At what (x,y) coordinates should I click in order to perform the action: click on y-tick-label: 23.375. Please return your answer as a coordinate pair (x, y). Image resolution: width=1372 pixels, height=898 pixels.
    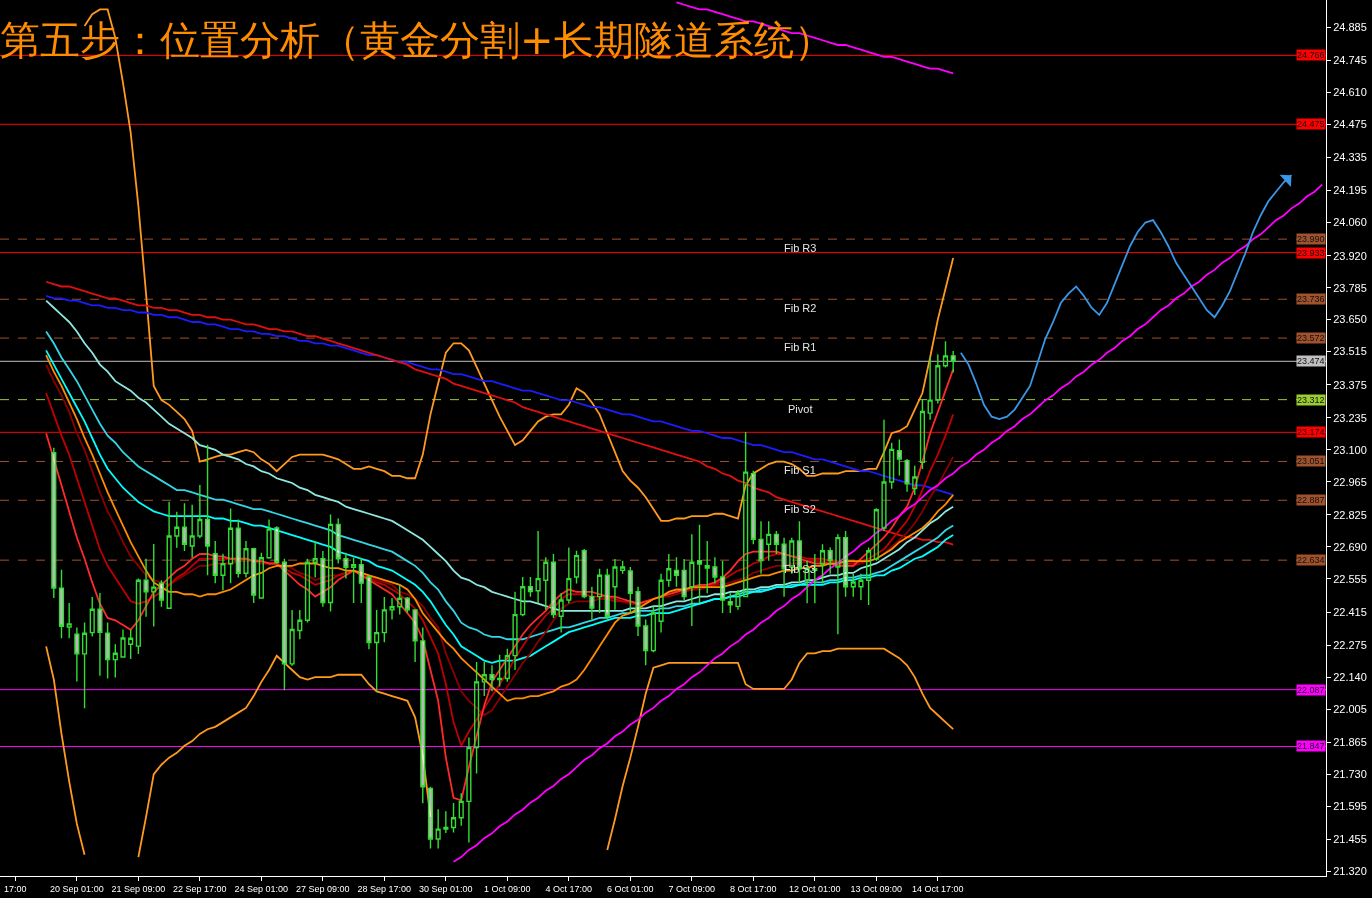
    Looking at the image, I should click on (1350, 384).